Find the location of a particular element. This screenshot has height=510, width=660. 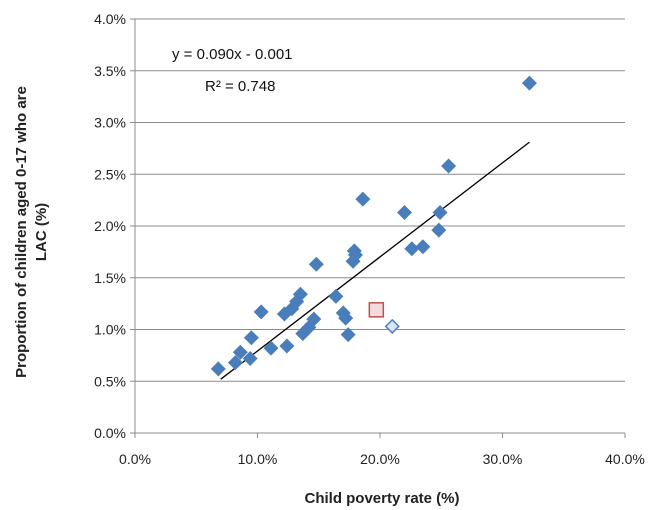

x-tick-label: 20.0% is located at coordinates (380, 459).